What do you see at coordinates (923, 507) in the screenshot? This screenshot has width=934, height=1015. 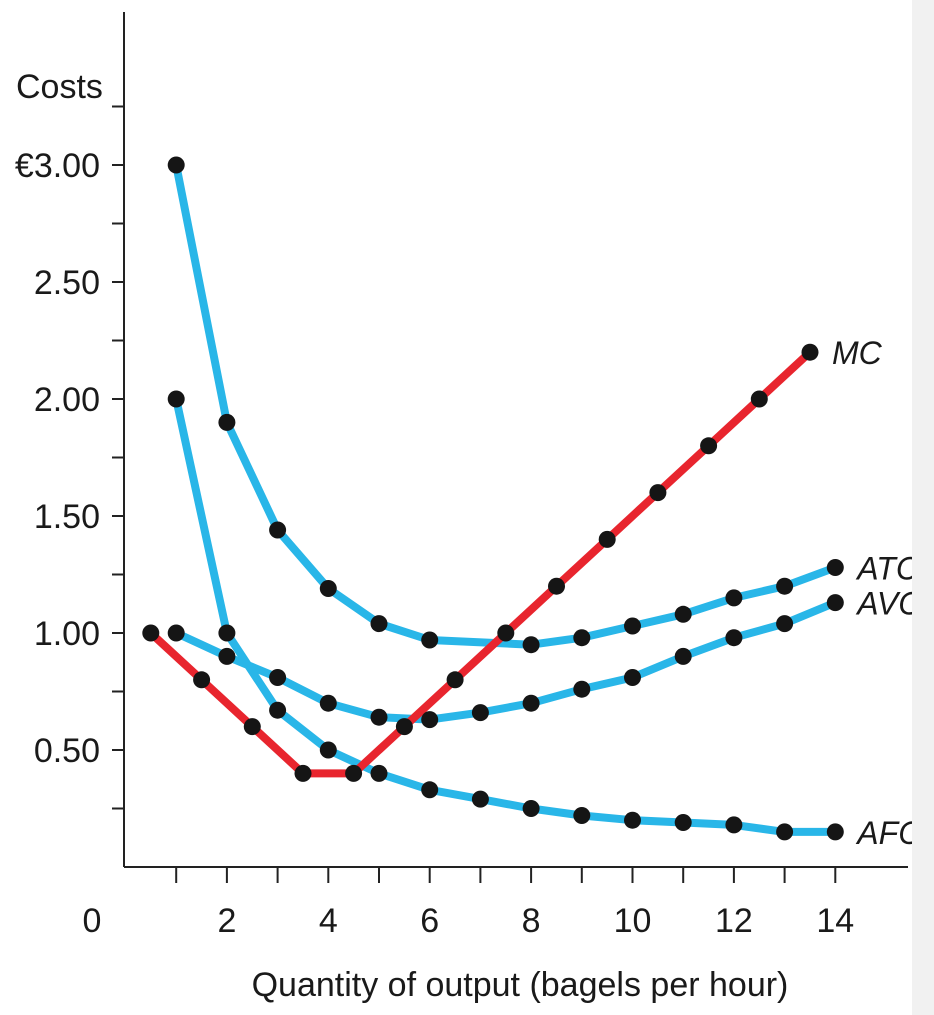 I see `page-edge` at bounding box center [923, 507].